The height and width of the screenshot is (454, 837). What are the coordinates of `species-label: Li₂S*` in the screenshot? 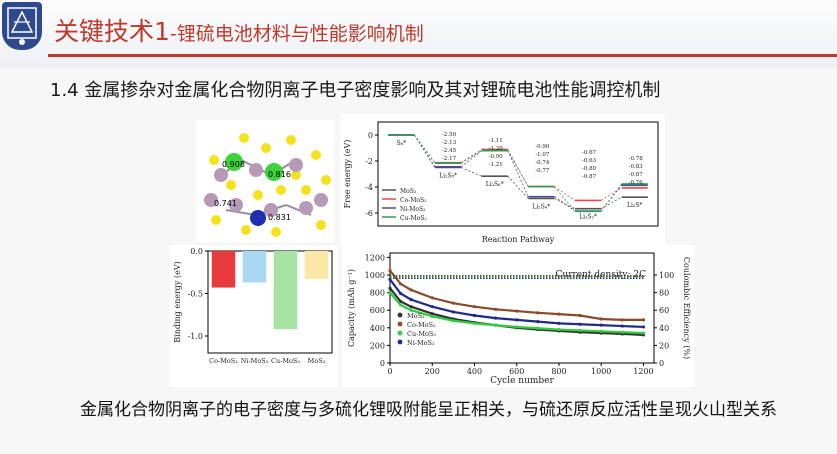 It's located at (634, 205).